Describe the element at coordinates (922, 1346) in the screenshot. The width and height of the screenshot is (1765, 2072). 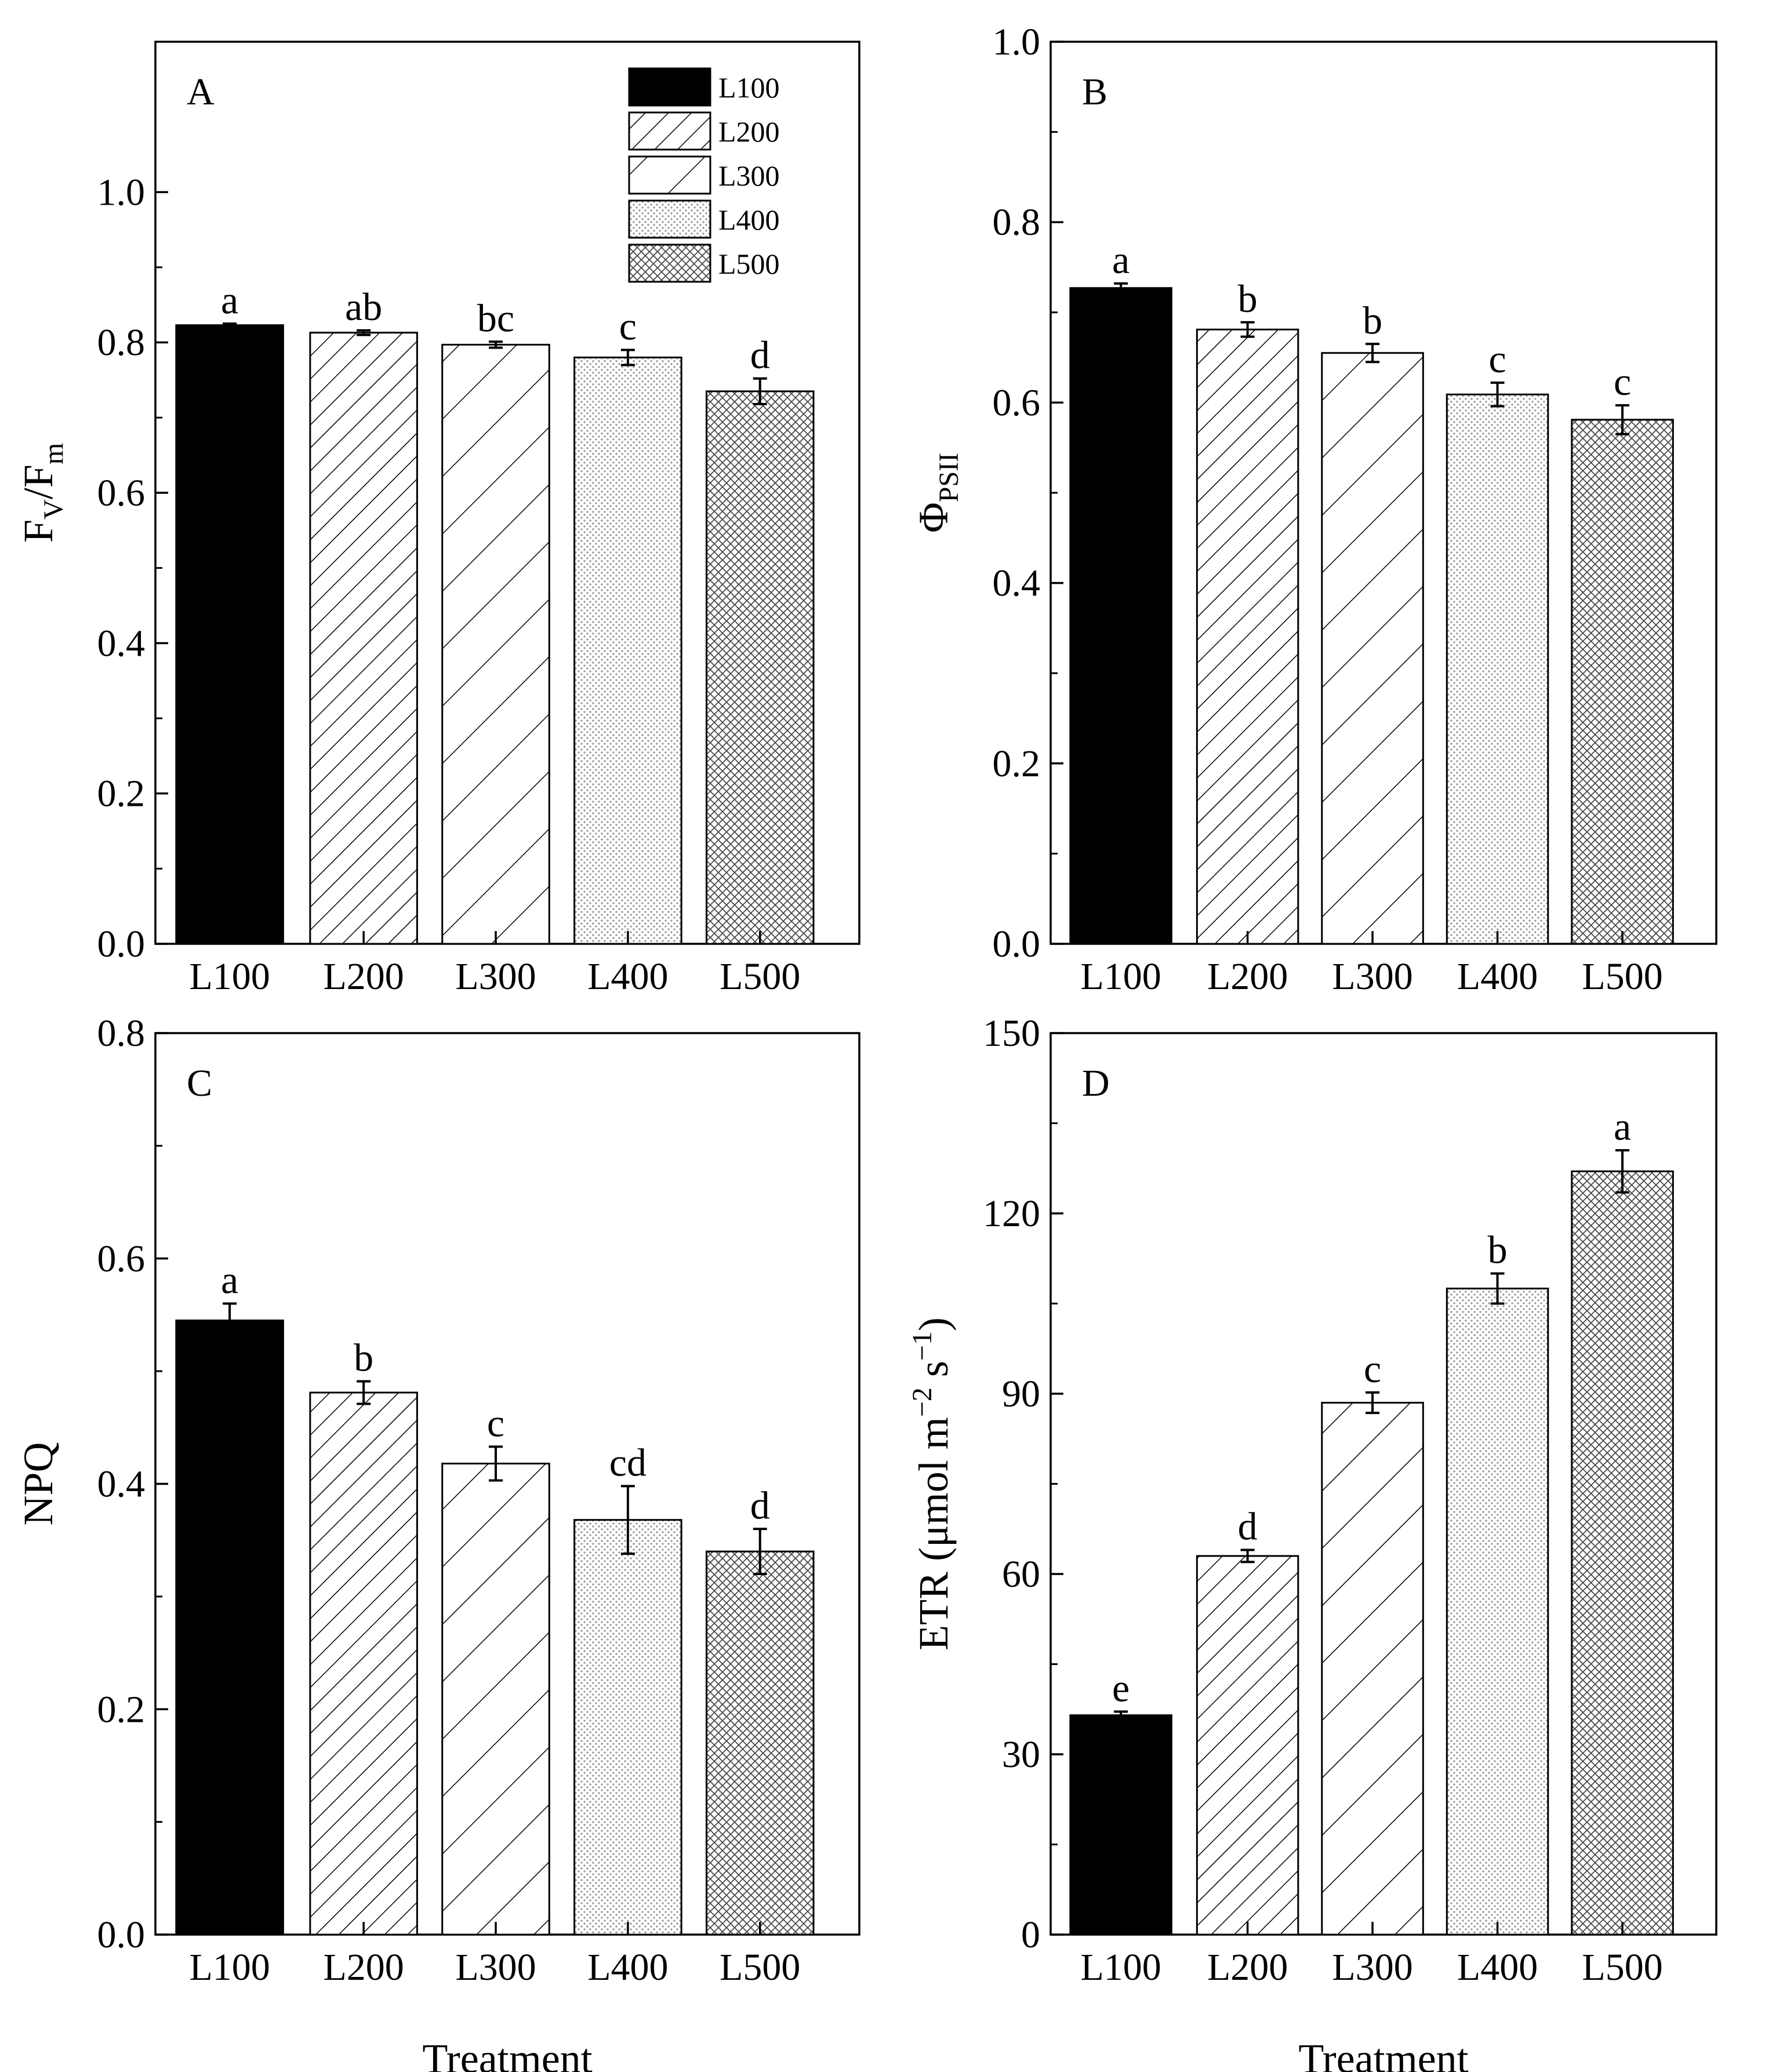
I see `y-axis-title-part: −1` at that location.